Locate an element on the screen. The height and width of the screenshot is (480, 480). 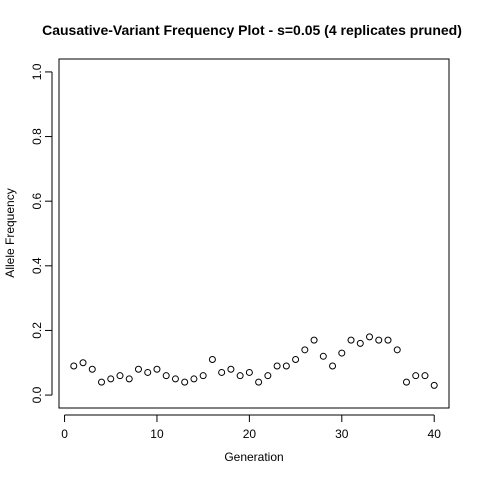
y-tick-label: 0.6 is located at coordinates (37, 201).